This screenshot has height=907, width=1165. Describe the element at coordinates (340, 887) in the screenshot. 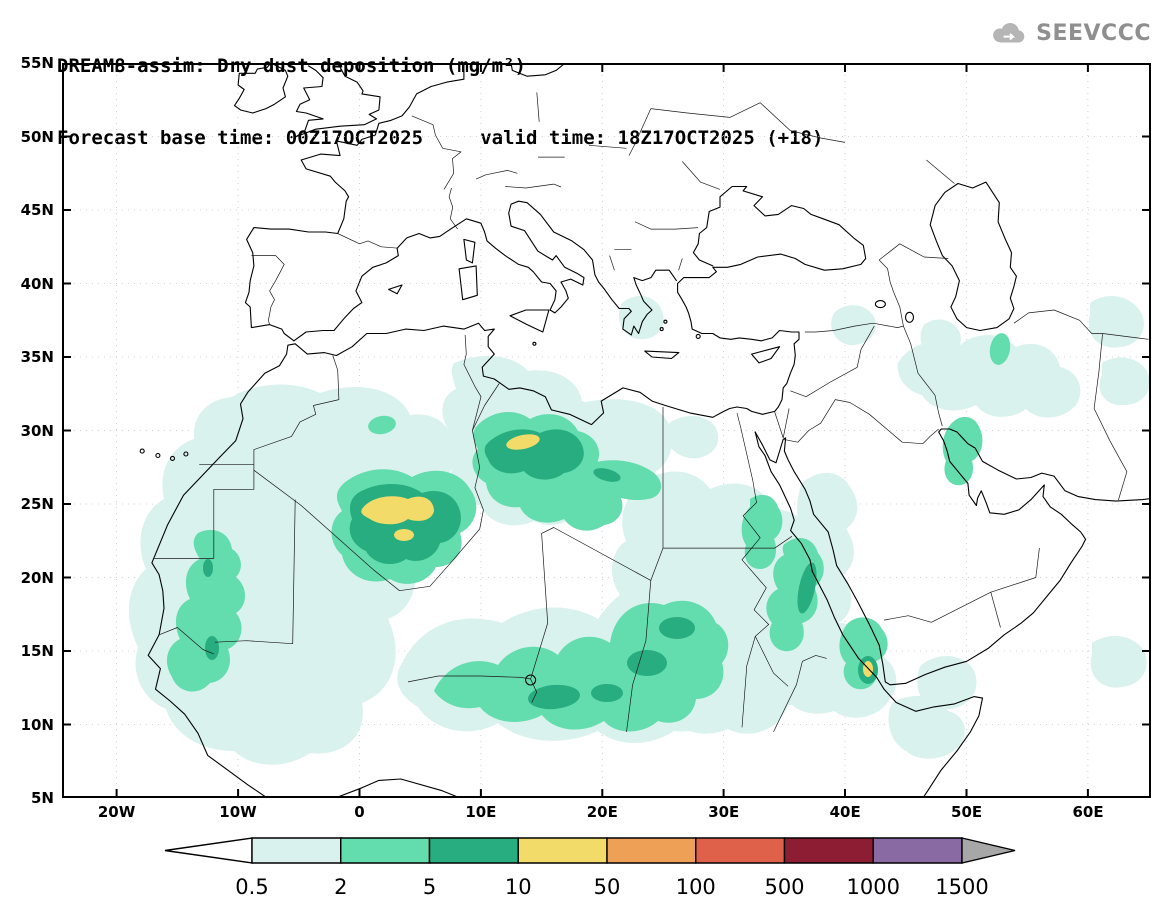

I see `colorbar-label: 2` at that location.